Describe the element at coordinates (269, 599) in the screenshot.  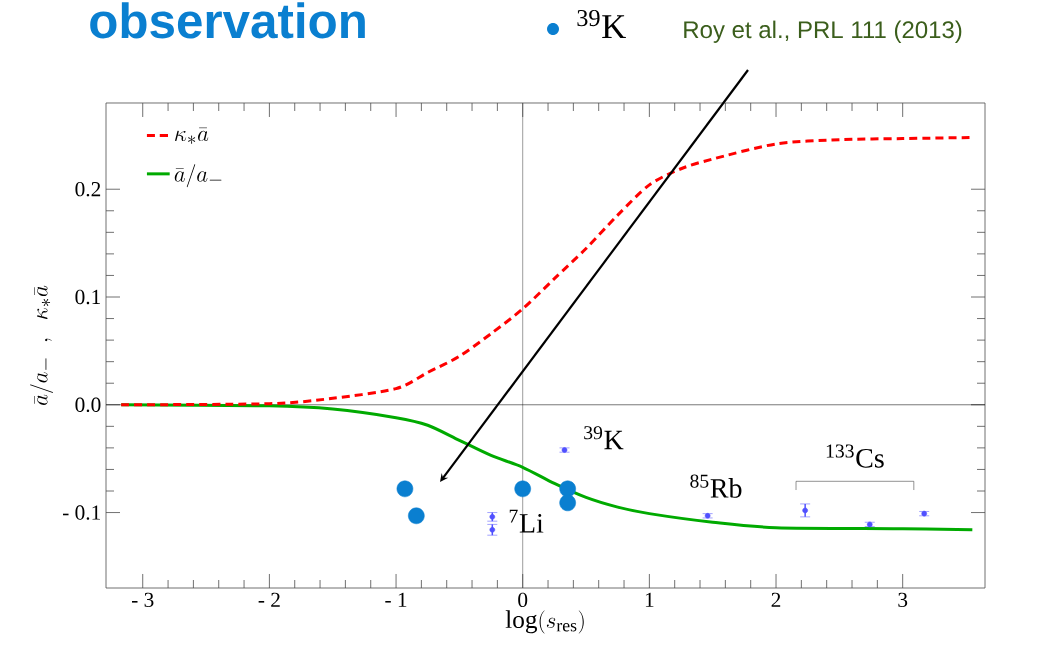
I see `x-tick-label: - 2` at that location.